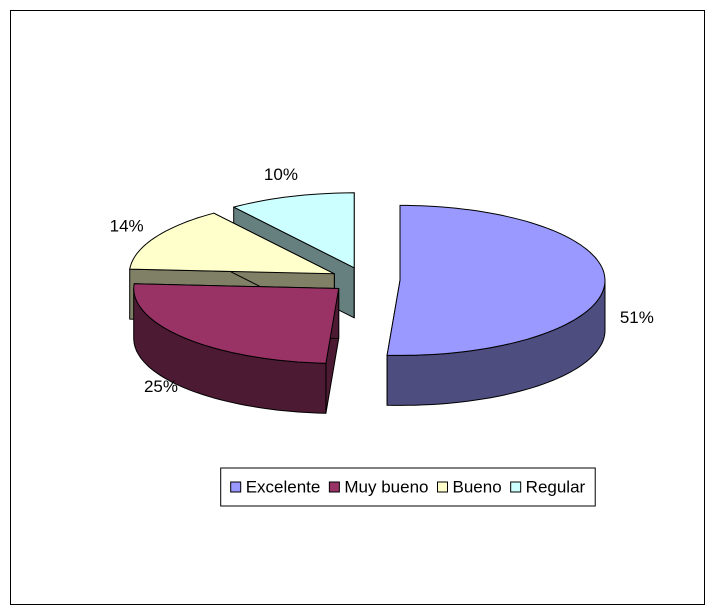 Image resolution: width=716 pixels, height=613 pixels. I want to click on legend-label: Bueno, so click(476, 486).